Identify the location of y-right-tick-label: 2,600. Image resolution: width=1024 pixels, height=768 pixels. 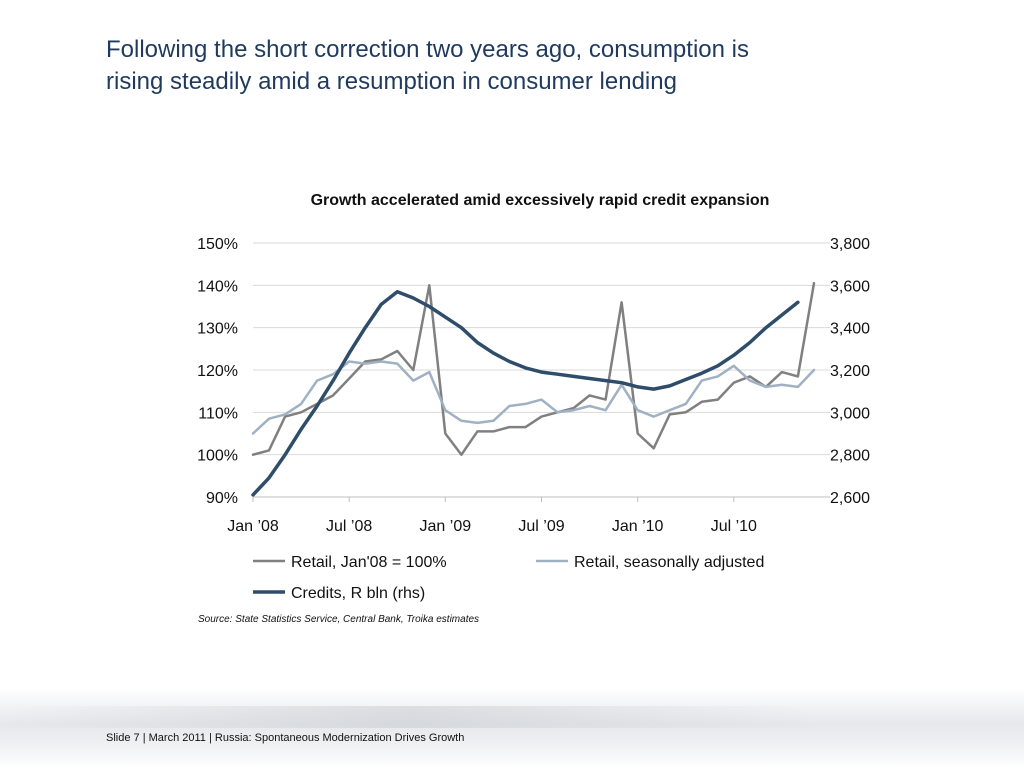
(850, 498).